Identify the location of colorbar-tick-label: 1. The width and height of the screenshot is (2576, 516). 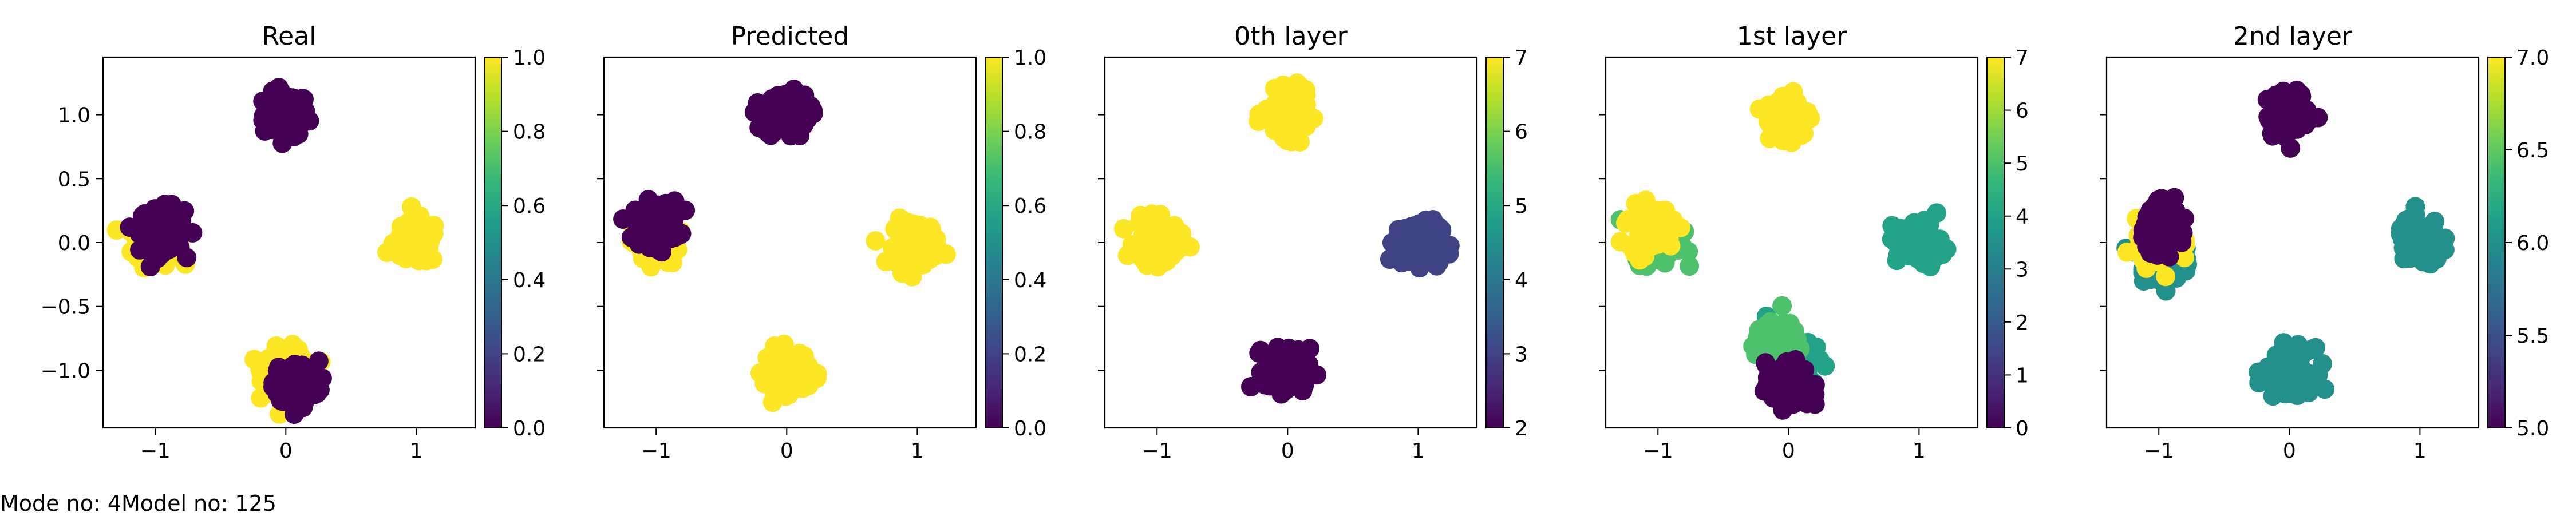
(2022, 375).